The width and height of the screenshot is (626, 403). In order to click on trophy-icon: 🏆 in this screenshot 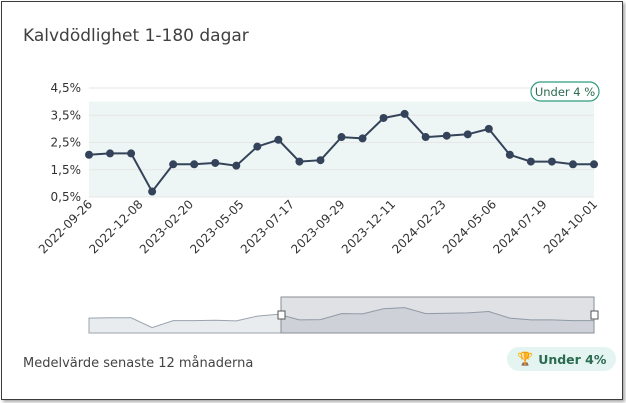, I will do `click(525, 359)`.